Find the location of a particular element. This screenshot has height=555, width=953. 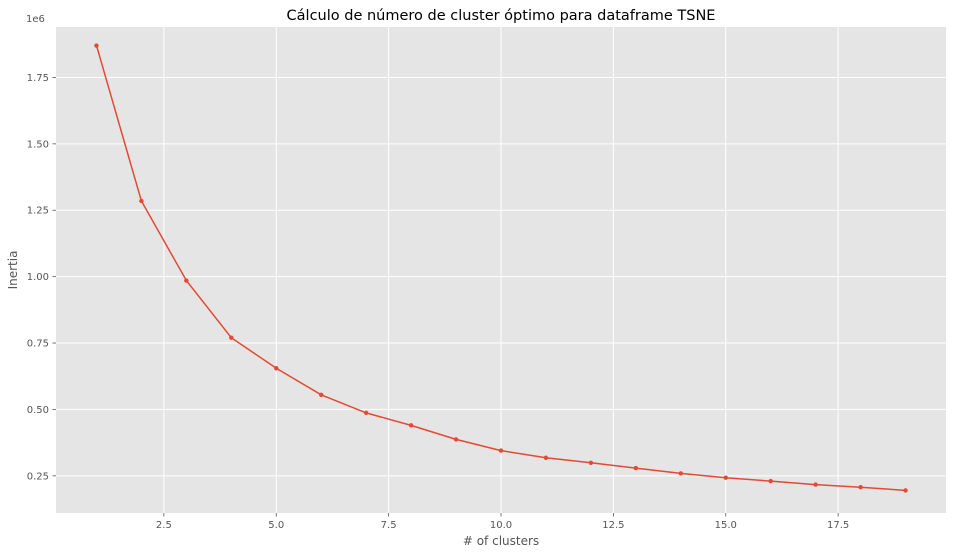

x-tick-label: 5.0 is located at coordinates (276, 525).